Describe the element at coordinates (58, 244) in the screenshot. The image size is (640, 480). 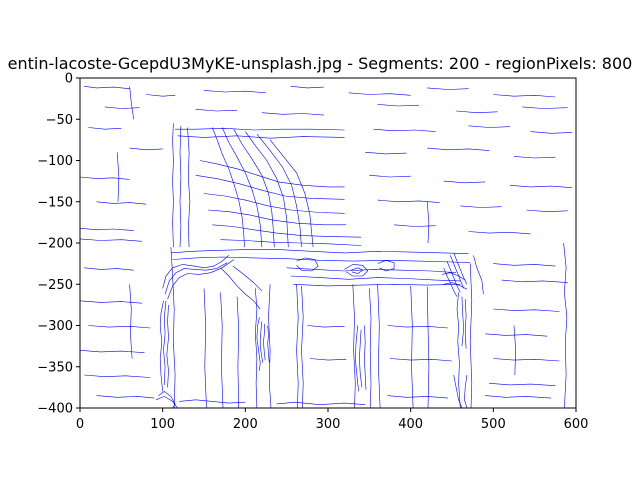
I see `y-axis: 0 −50 −100 −150 −200 −250 −300 −350 −400` at that location.